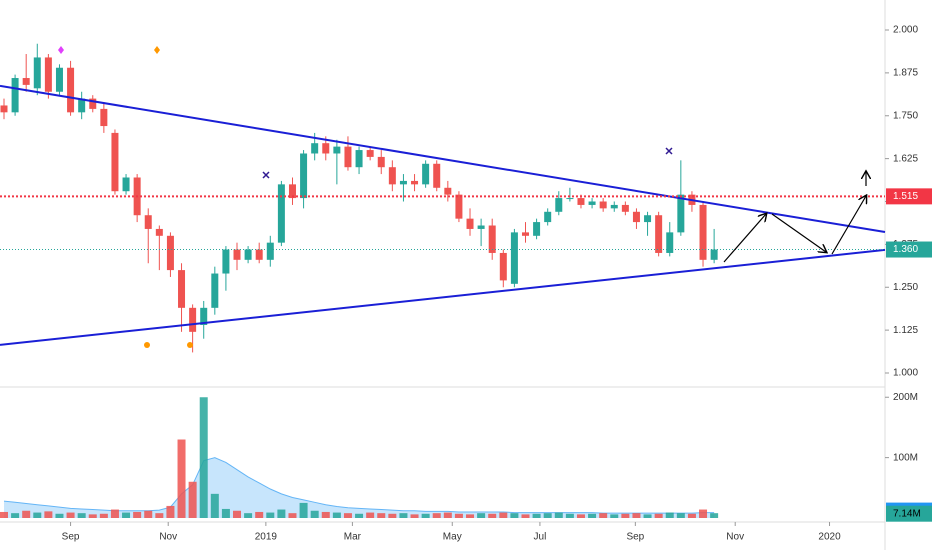 This screenshot has height=550, width=932. I want to click on y-tick-label: 1.625, so click(905, 158).